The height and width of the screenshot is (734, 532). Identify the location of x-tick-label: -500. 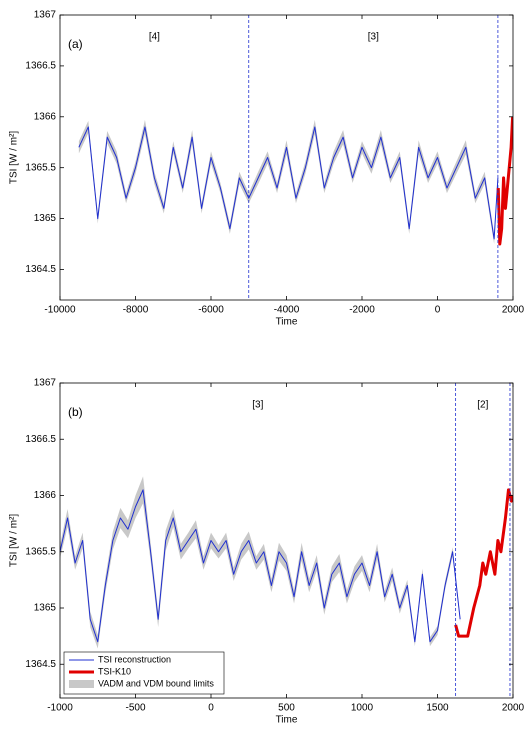
(135, 708).